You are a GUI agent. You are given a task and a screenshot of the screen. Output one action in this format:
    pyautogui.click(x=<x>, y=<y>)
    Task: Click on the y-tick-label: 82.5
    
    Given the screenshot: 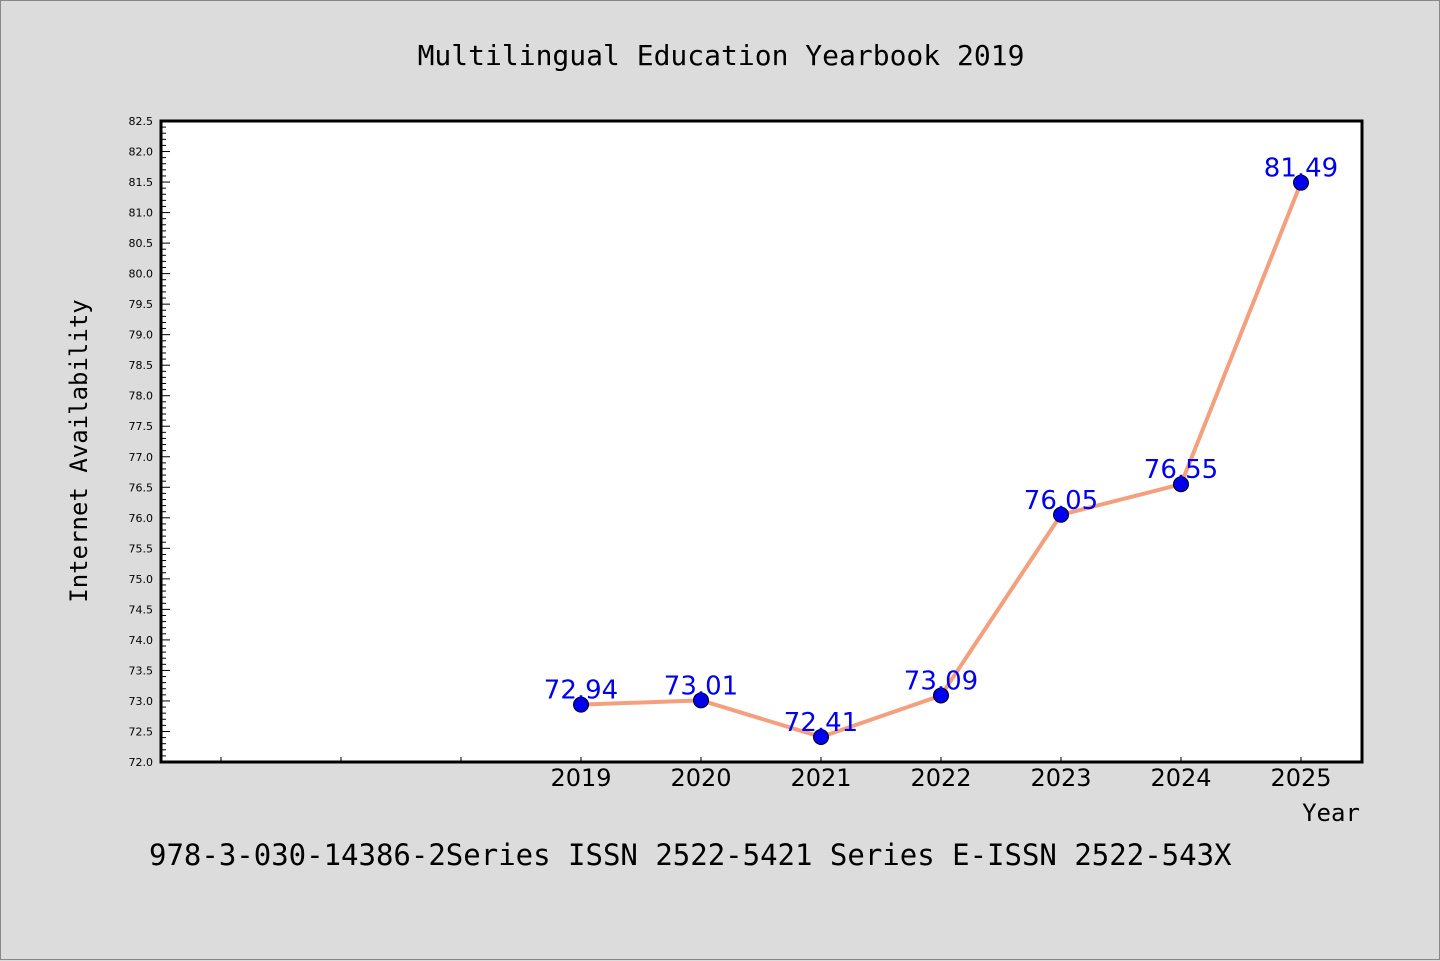 What is the action you would take?
    pyautogui.click(x=141, y=121)
    